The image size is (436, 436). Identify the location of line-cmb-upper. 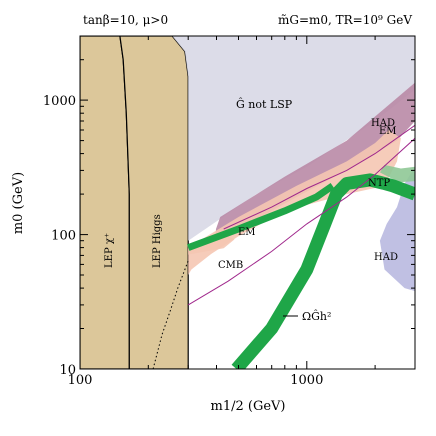
(319, 177).